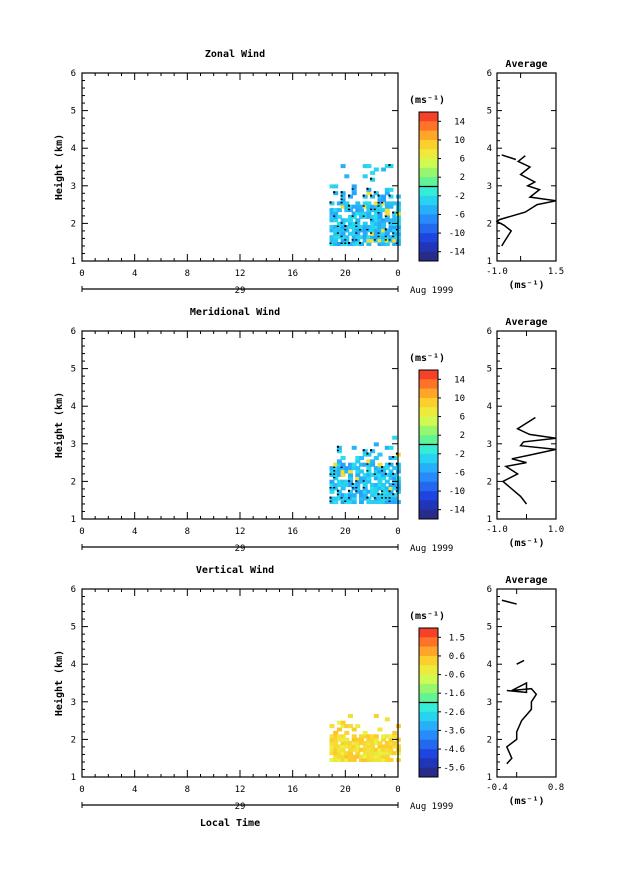 This screenshot has height=873, width=618. I want to click on panel-title: Meridional Wind, so click(235, 312).